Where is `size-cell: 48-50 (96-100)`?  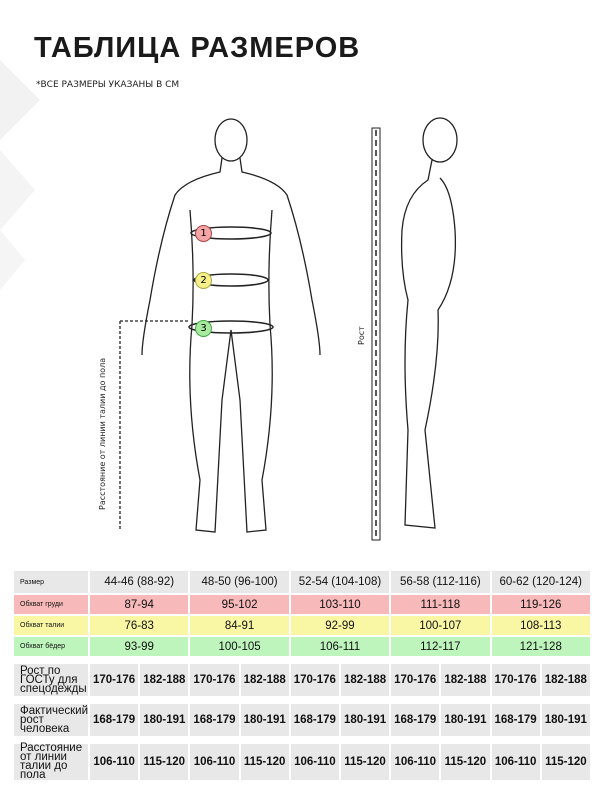
size-cell: 48-50 (96-100) is located at coordinates (239, 582).